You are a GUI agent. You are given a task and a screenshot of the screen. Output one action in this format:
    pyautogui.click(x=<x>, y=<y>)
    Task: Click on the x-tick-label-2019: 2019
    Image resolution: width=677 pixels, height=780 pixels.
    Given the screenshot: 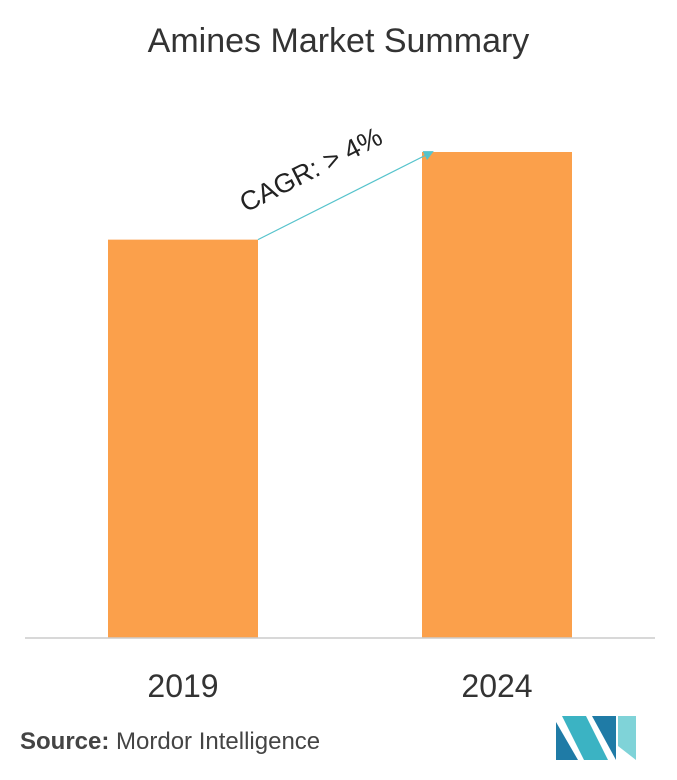 What is the action you would take?
    pyautogui.click(x=182, y=686)
    